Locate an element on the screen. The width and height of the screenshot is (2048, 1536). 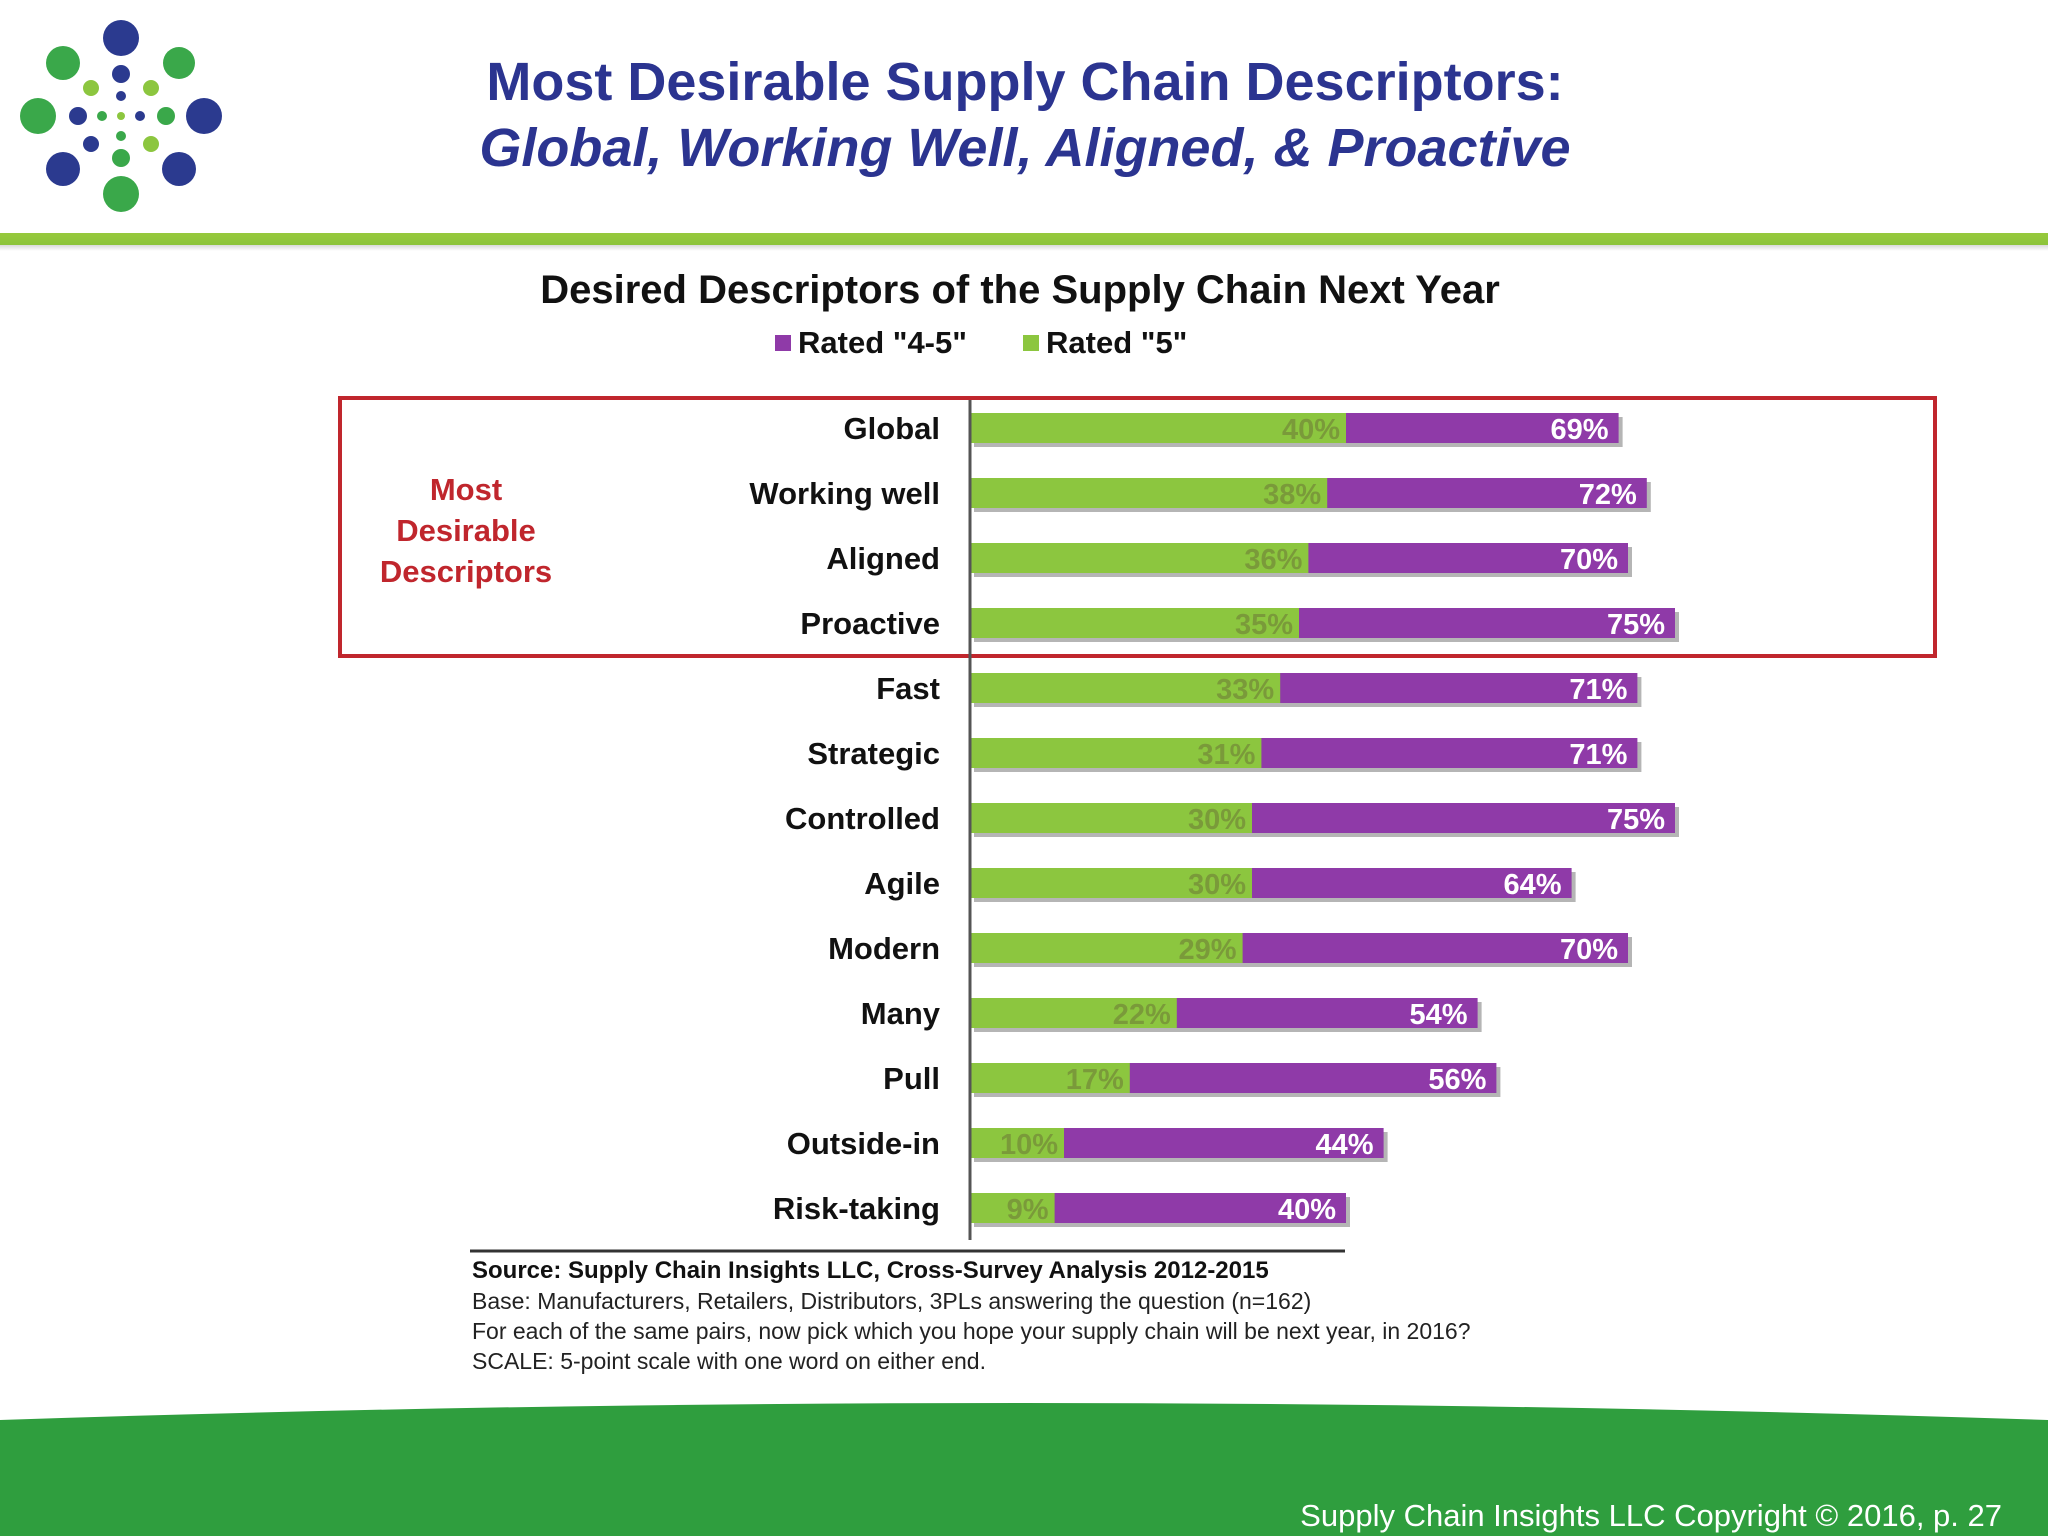
data-label-rated-4-5: 69% is located at coordinates (1580, 430).